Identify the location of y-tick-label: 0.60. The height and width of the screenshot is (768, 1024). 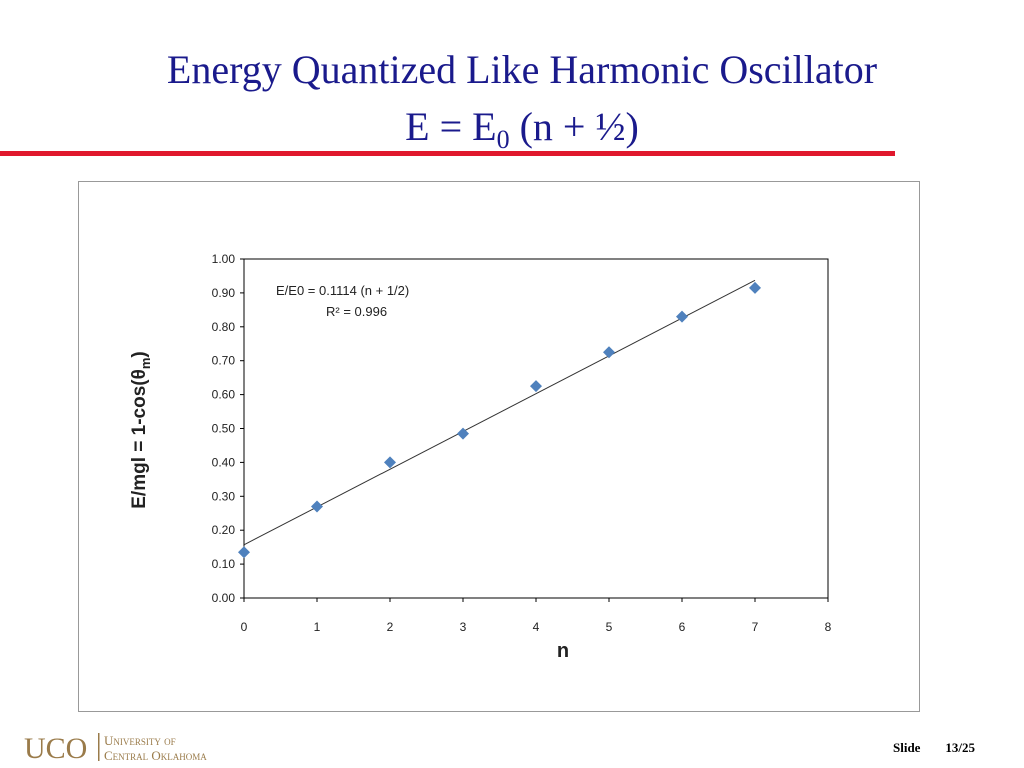
(224, 395).